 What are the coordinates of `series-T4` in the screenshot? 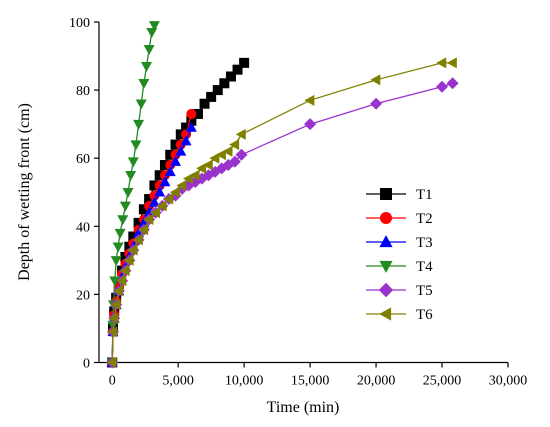 It's located at (133, 195).